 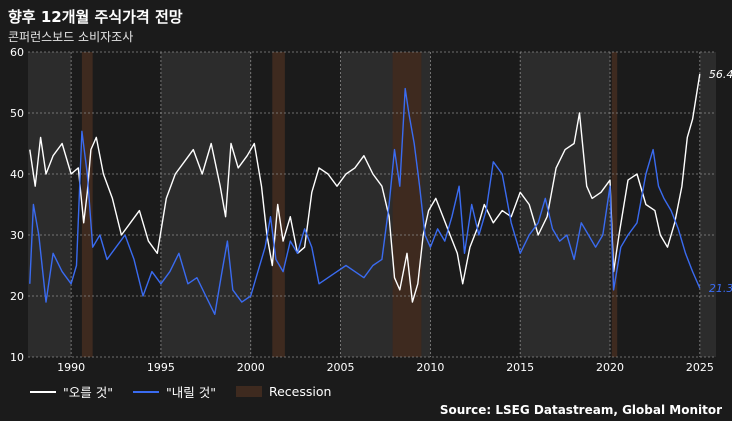 I want to click on x-tick-label: 2025, so click(x=700, y=367).